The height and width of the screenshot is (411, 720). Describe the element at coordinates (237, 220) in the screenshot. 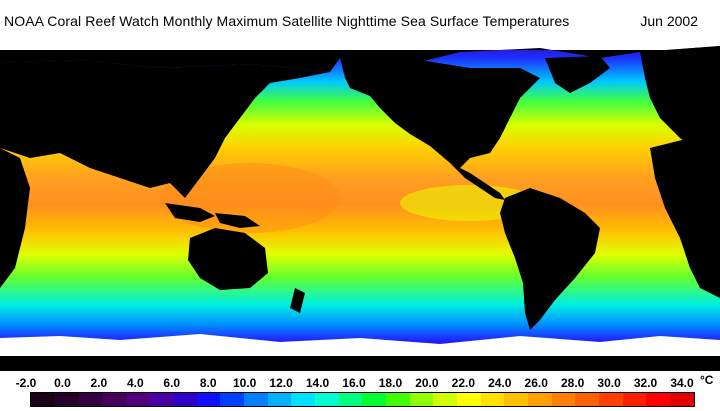

I see `landmass-new-guinea` at that location.